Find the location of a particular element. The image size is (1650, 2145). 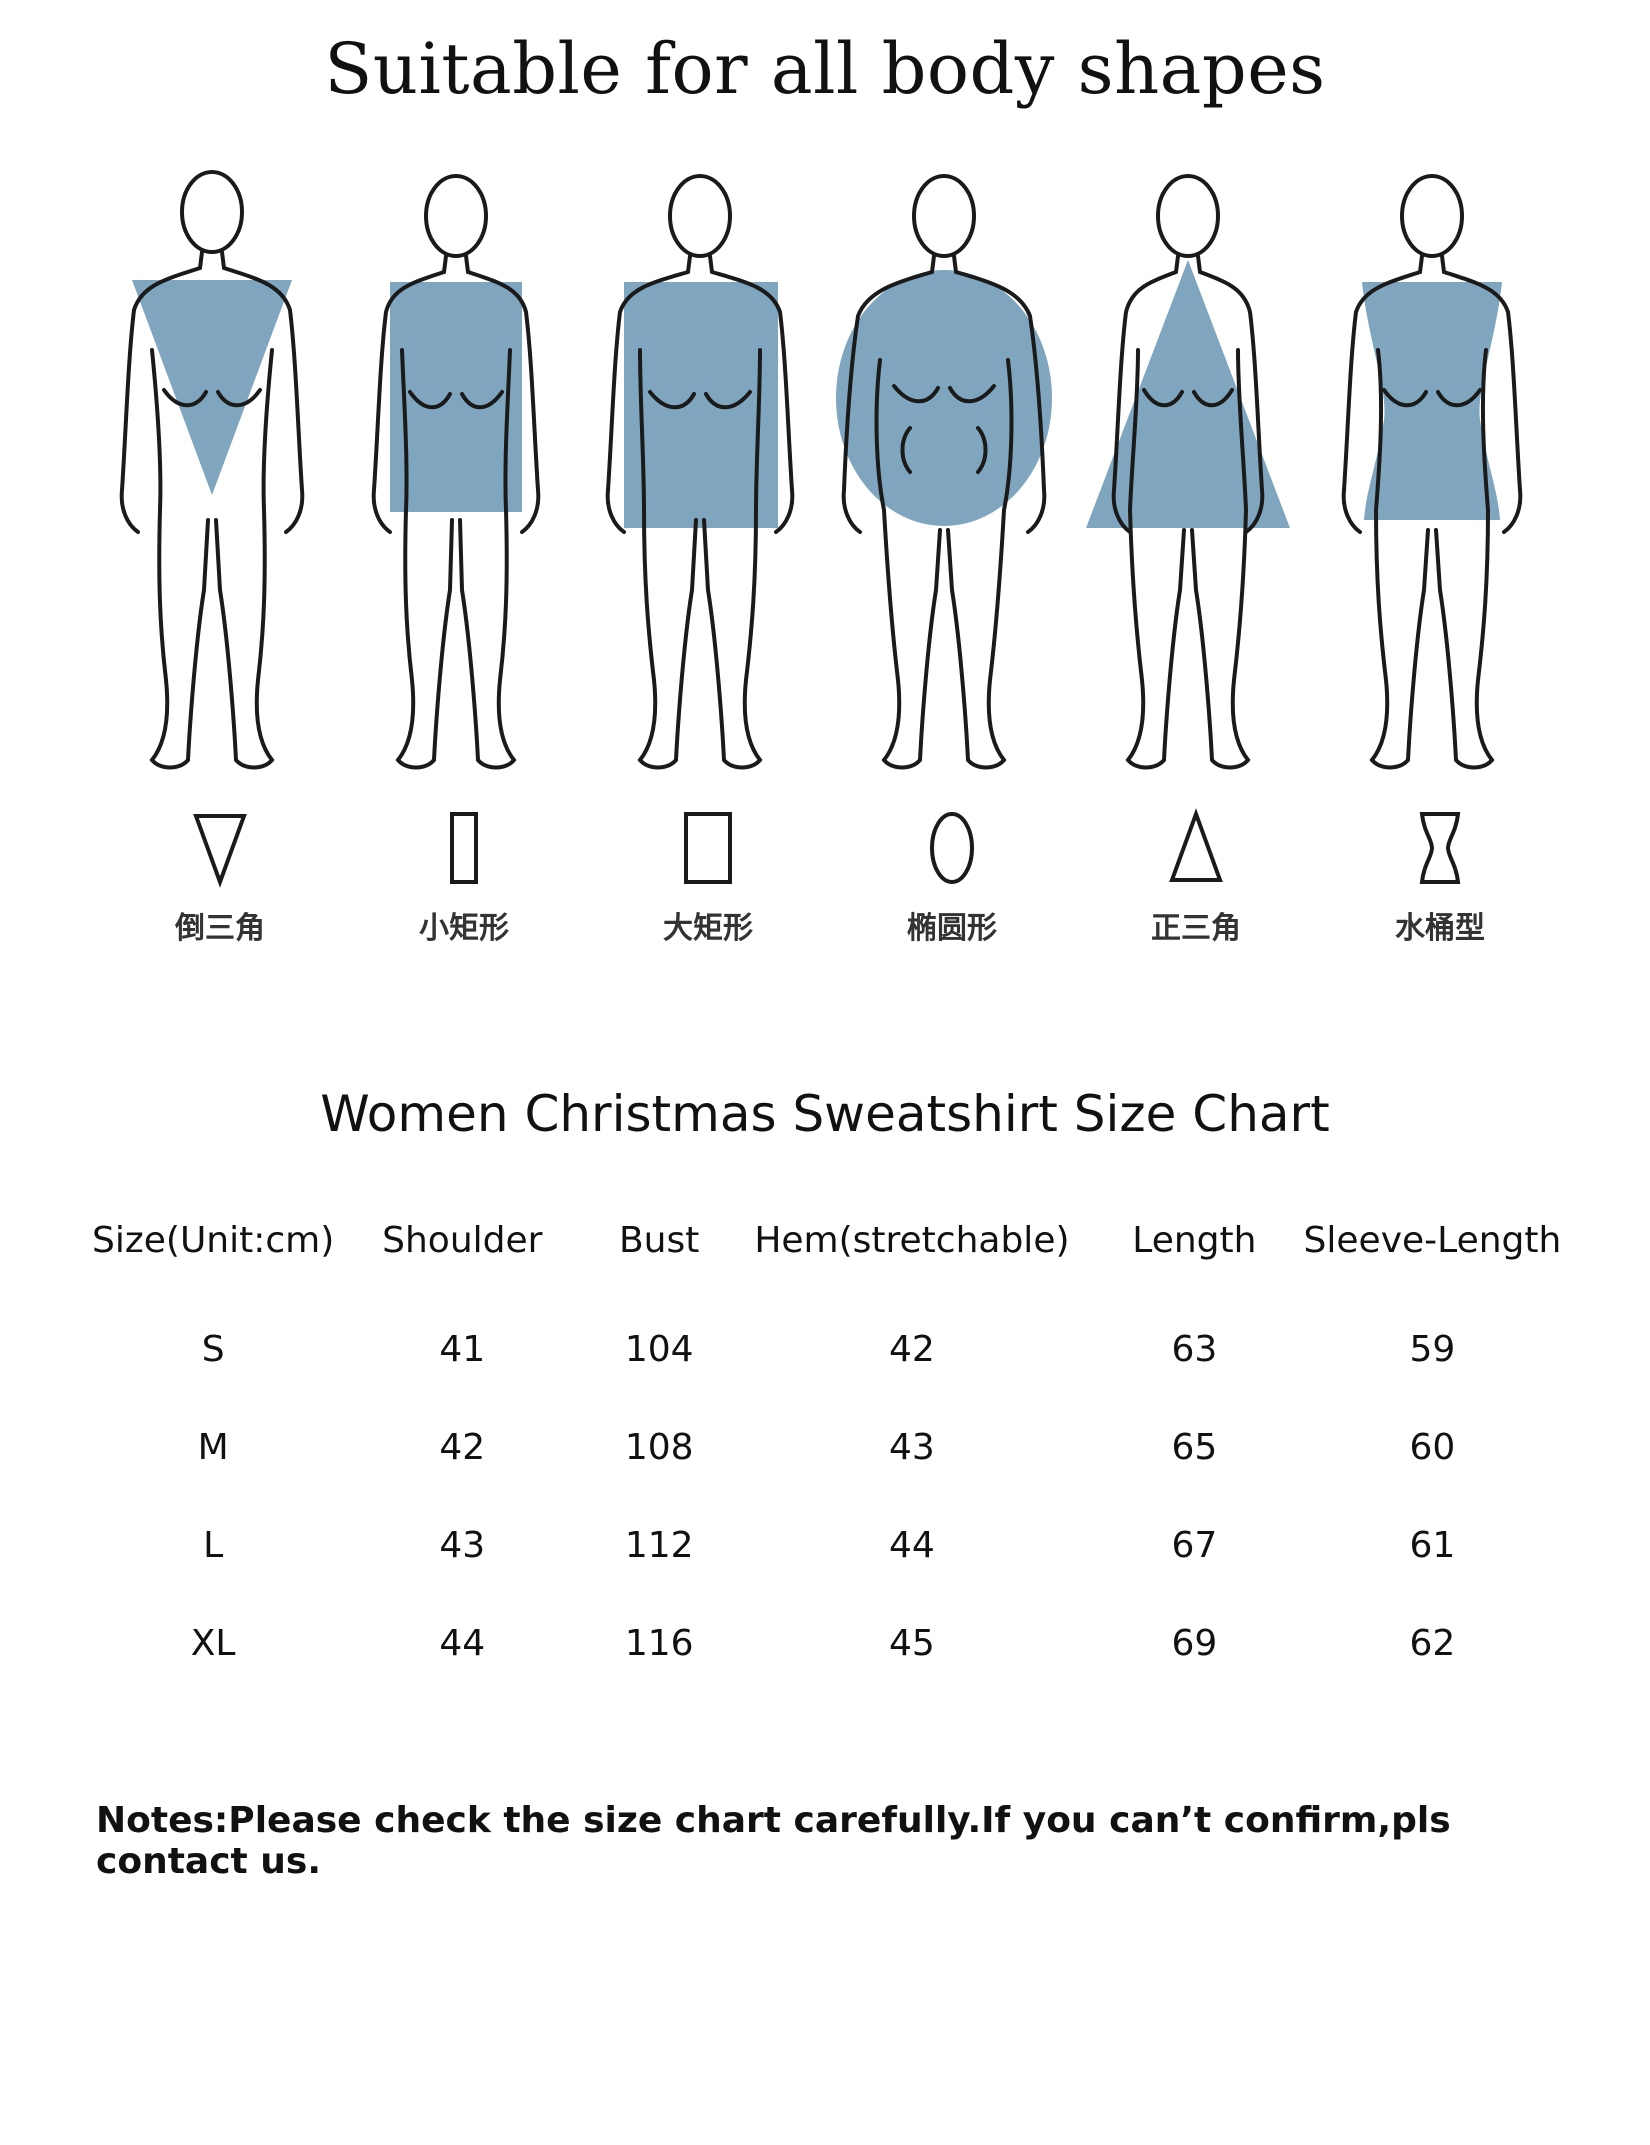

shape-label: 小矩形 is located at coordinates (464, 928).